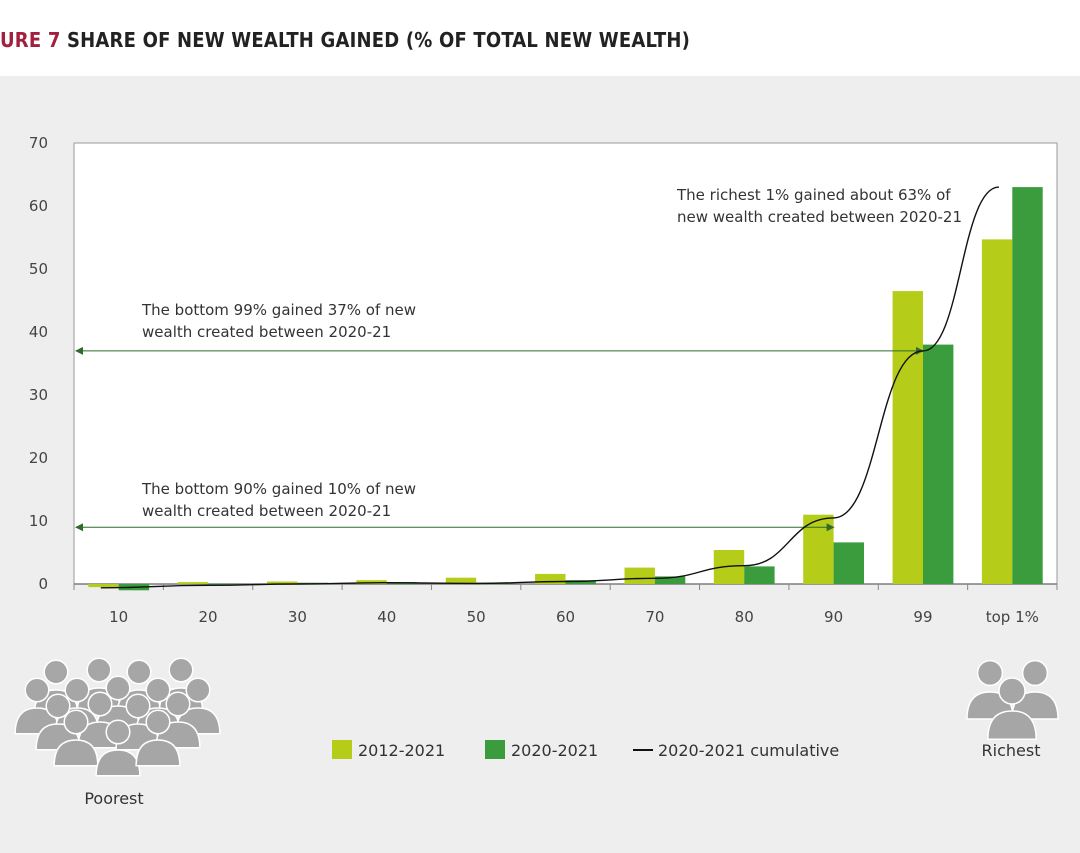 The width and height of the screenshot is (1080, 853). Describe the element at coordinates (38, 332) in the screenshot. I see `y-tick-label: 40` at that location.